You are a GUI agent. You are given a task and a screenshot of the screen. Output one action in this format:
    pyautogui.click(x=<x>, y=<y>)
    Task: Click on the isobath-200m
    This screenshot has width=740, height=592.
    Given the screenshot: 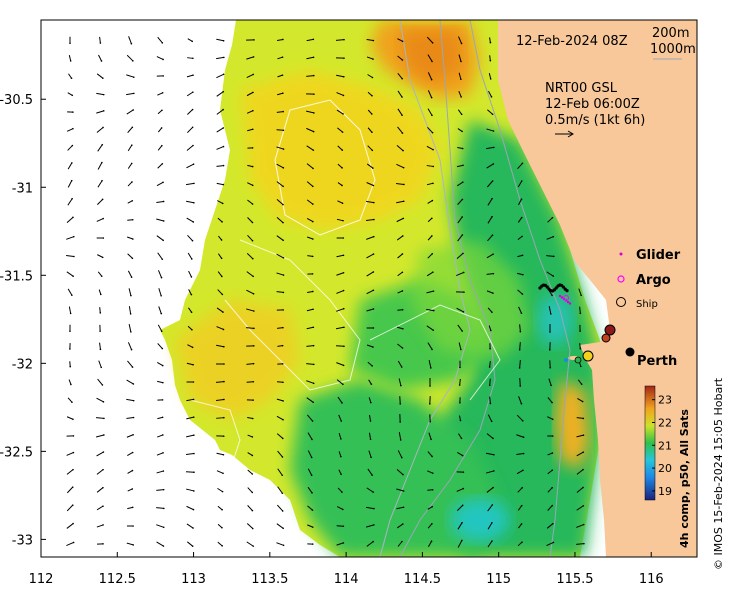 What is the action you would take?
    pyautogui.click(x=520, y=288)
    